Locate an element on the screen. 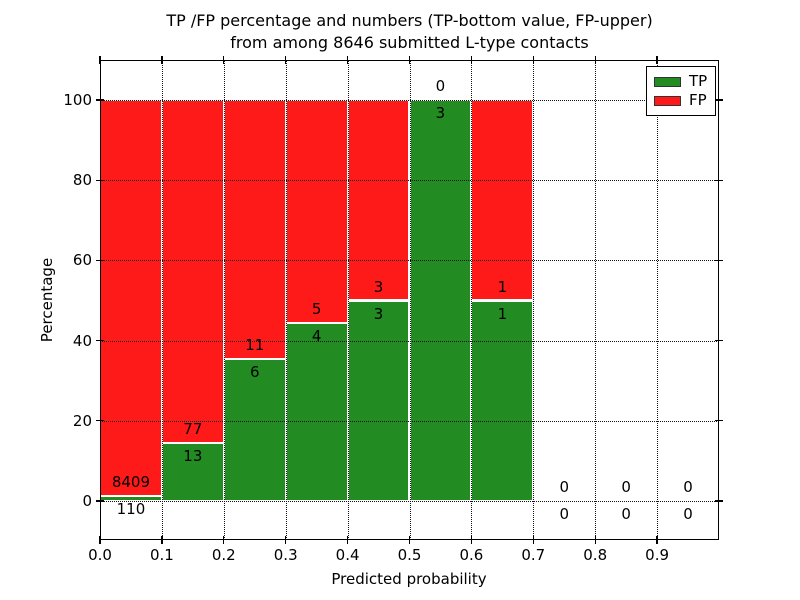 The width and height of the screenshot is (800, 600). gridline-x-0.6 is located at coordinates (472, 300).